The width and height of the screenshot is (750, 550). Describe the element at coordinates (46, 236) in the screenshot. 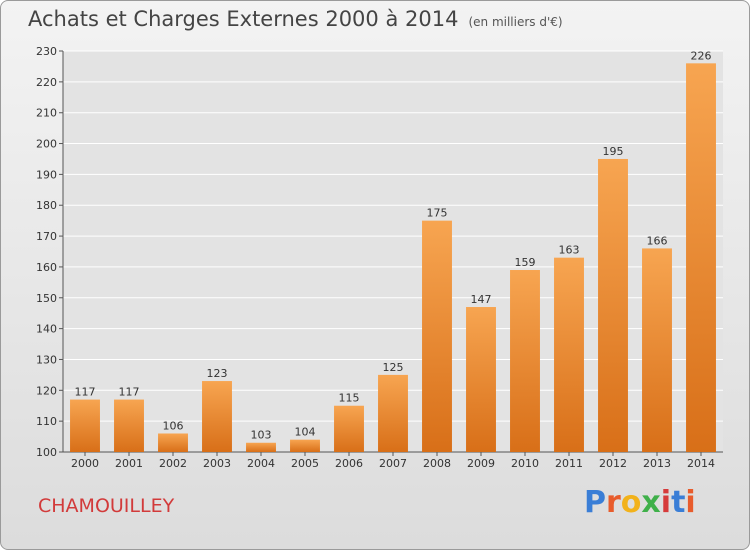

I see `y-tick-label: 170` at that location.